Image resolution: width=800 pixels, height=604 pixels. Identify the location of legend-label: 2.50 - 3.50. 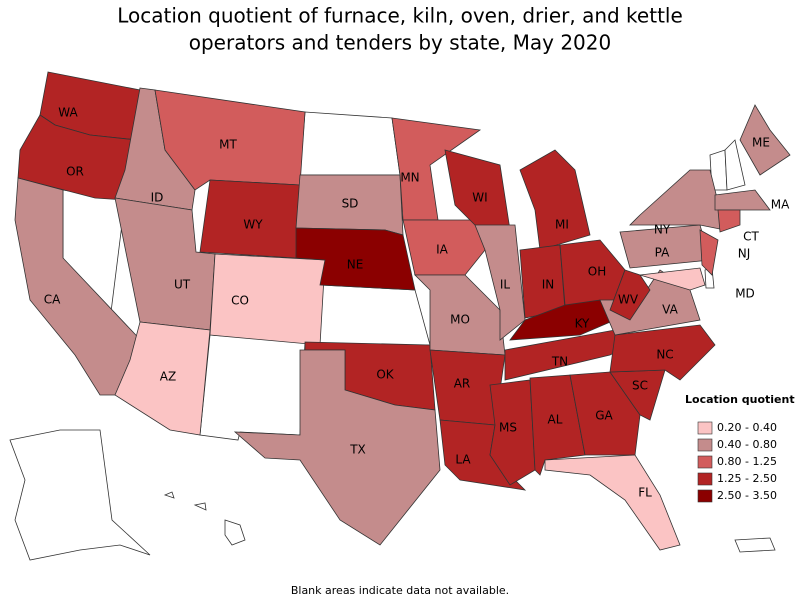
(747, 495).